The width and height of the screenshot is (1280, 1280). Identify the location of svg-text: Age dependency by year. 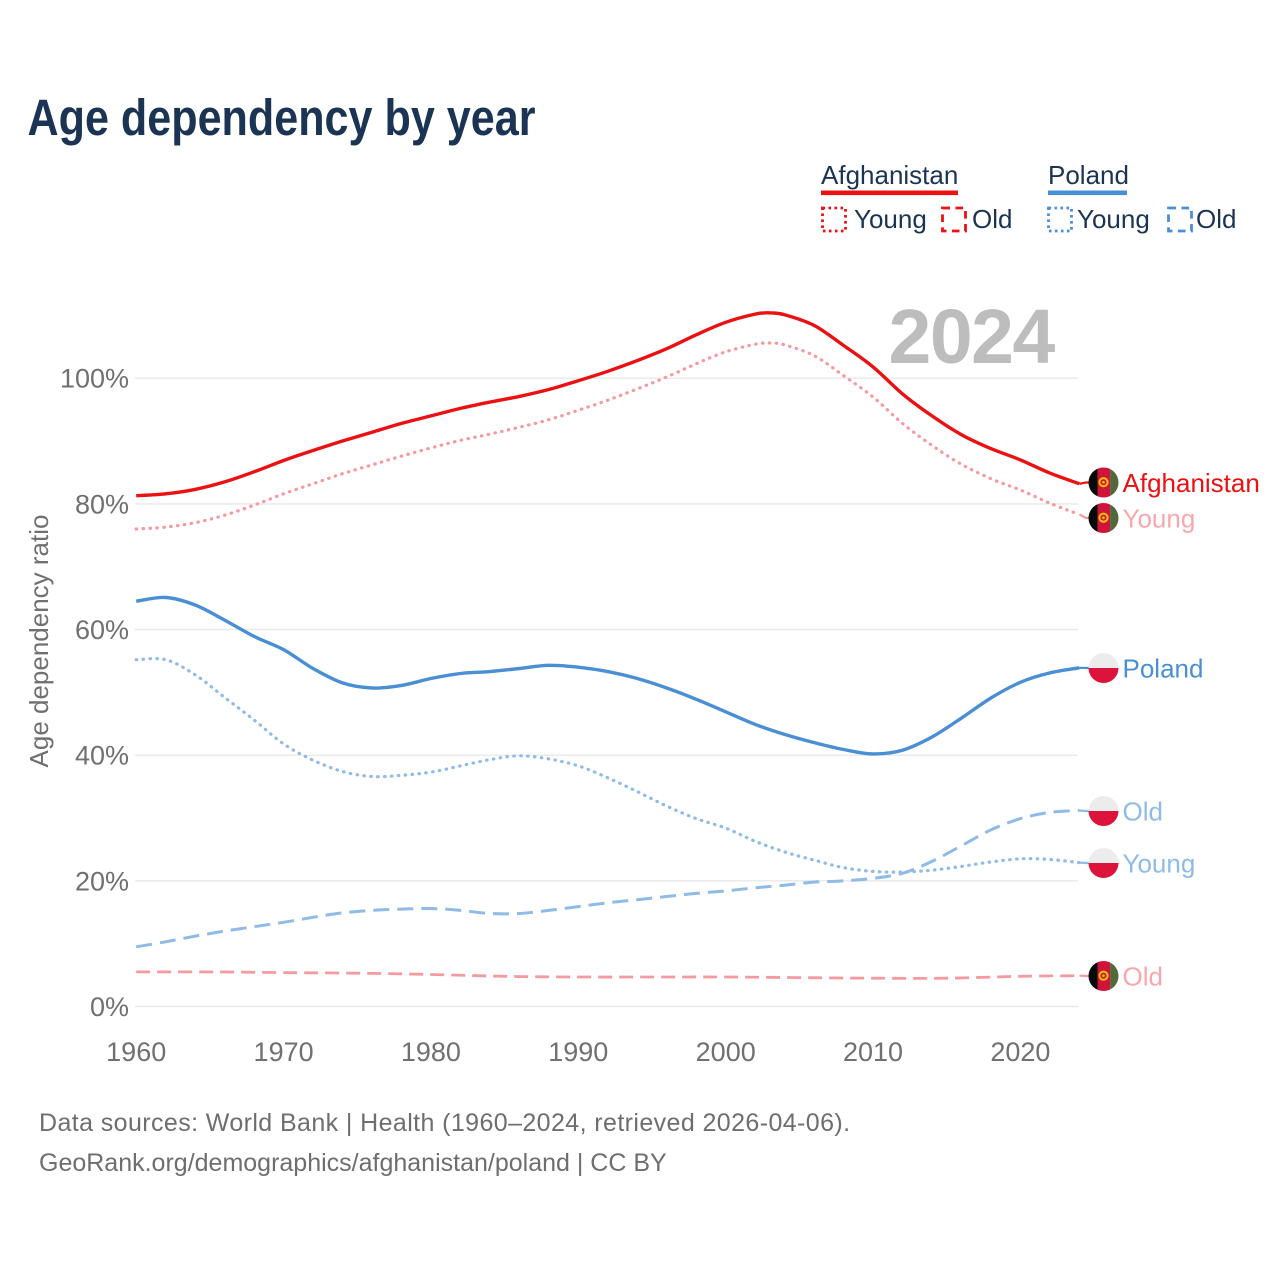
(282, 117).